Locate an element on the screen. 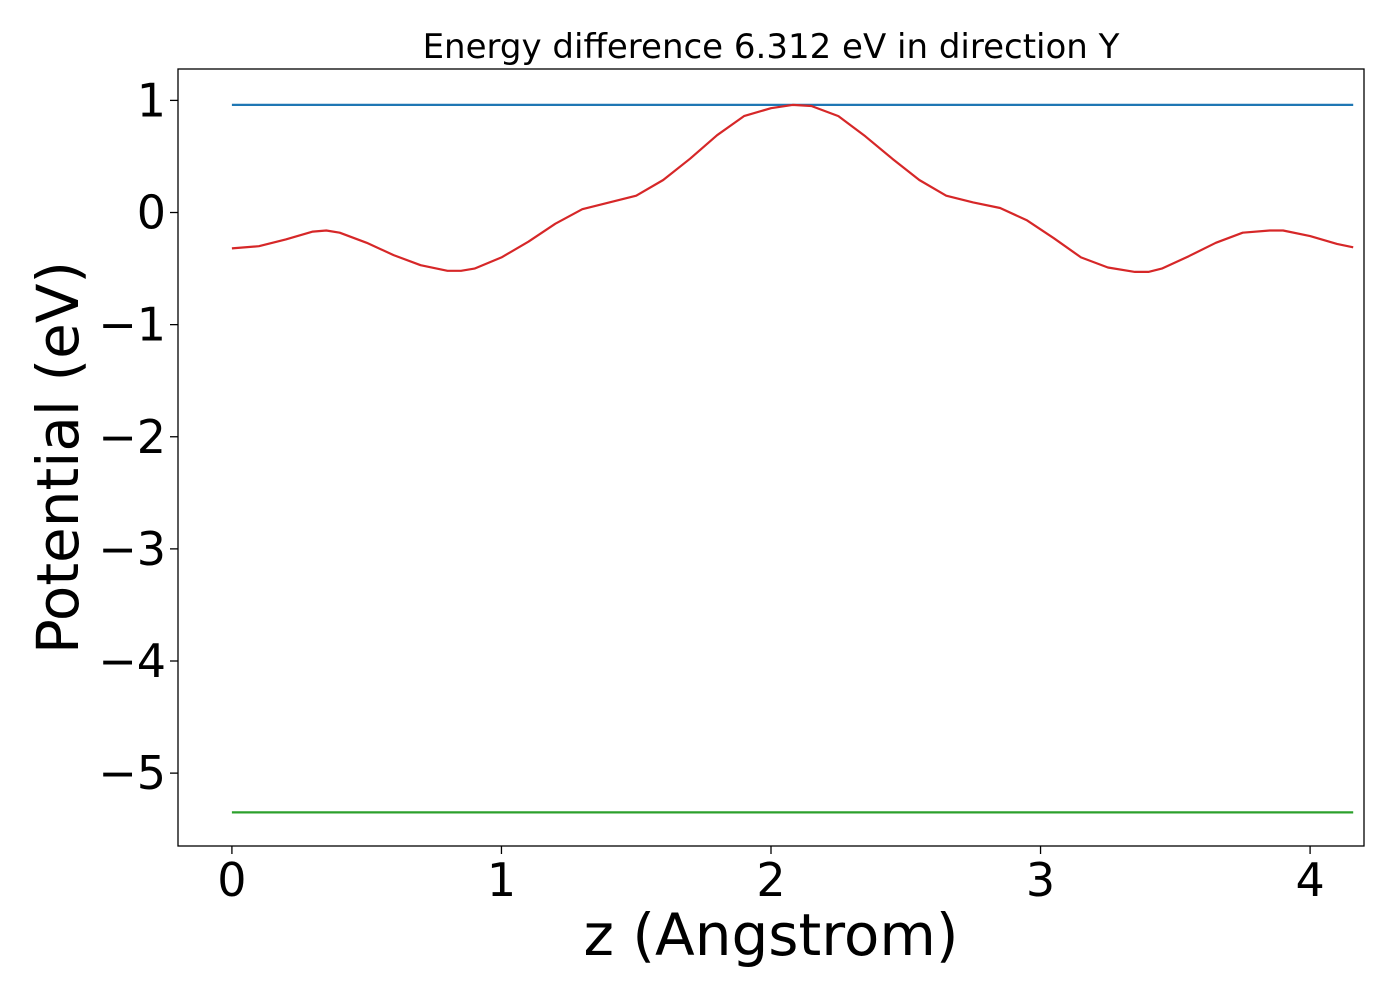 The height and width of the screenshot is (1000, 1400). x-tick-label: 2 is located at coordinates (770, 880).